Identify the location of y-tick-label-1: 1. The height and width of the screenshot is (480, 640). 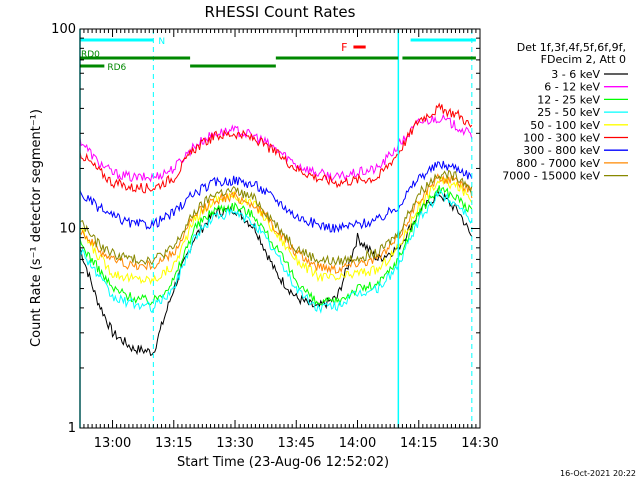
(72, 428).